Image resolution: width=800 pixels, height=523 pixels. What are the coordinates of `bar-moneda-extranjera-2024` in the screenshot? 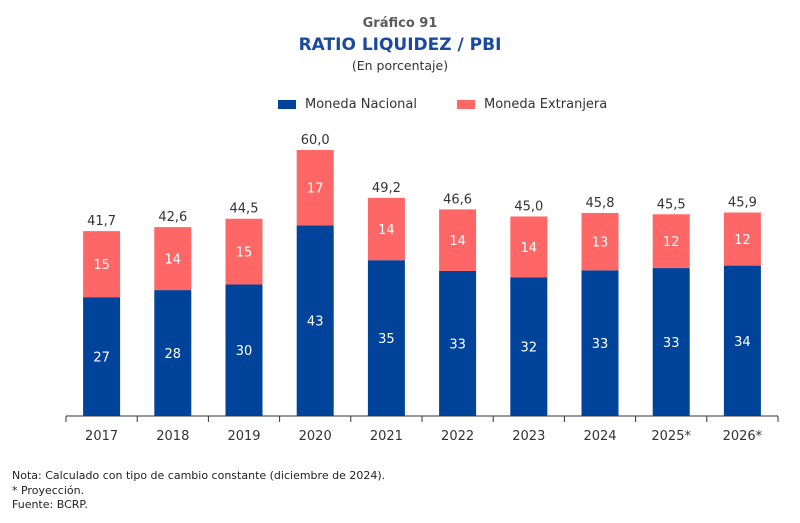 It's located at (600, 241).